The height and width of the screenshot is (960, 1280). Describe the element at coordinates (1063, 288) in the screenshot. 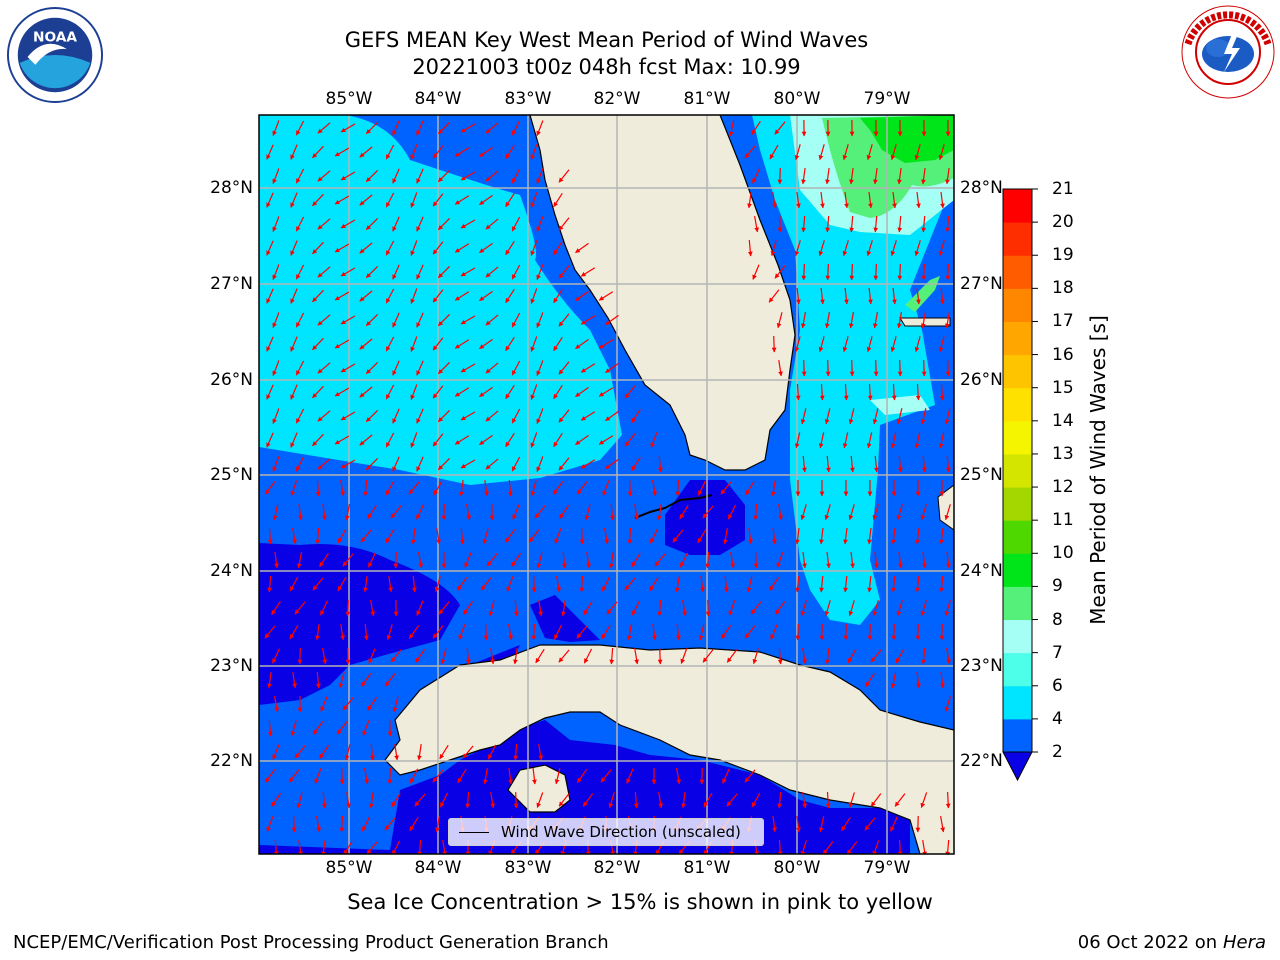

I see `colorbar-tick-label: 18` at that location.